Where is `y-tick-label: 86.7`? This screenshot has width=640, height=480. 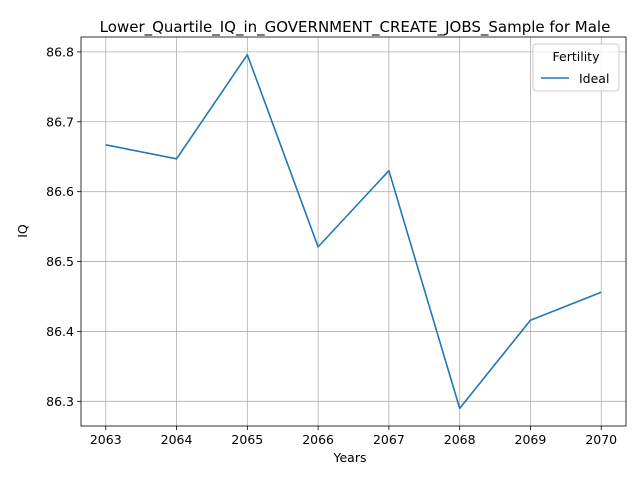
y-tick-label: 86.7 is located at coordinates (60, 121).